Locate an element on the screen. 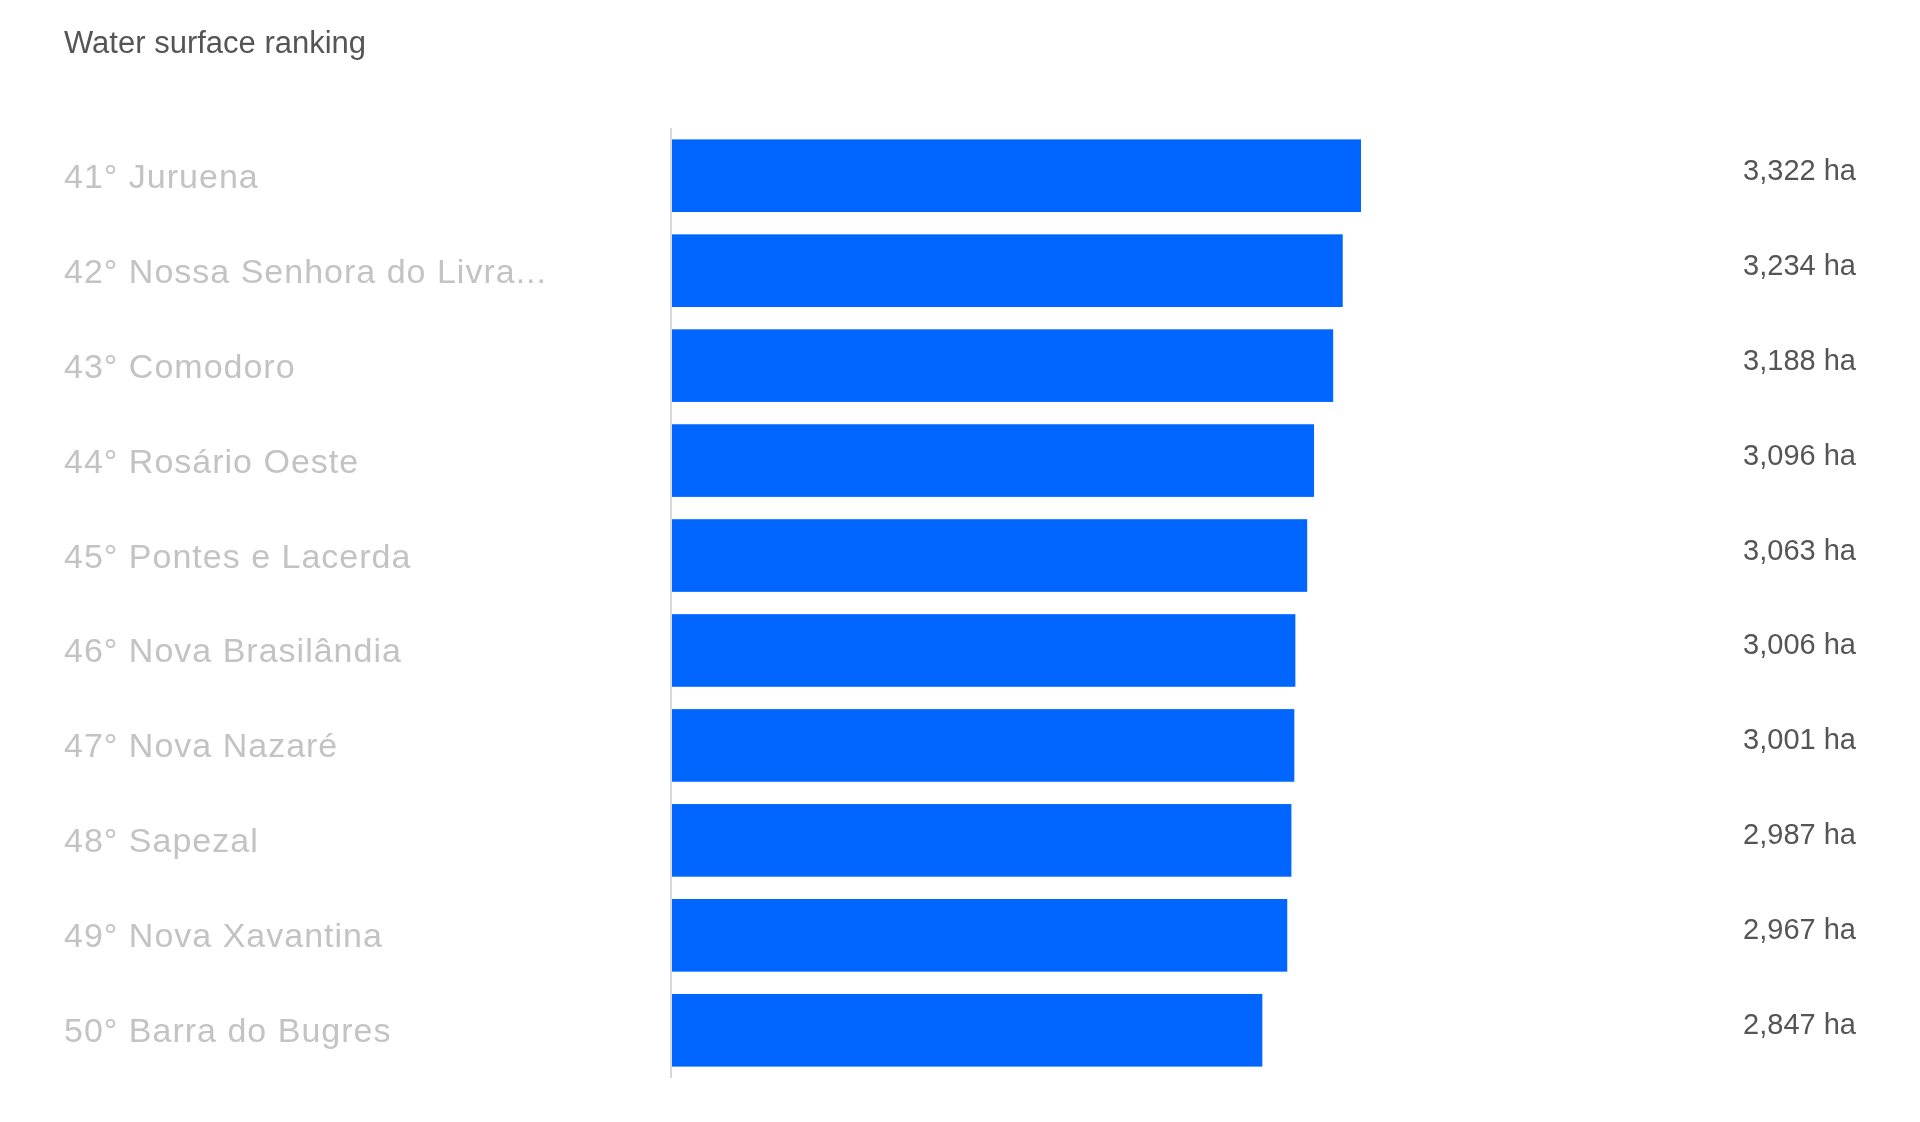 This screenshot has width=1920, height=1122. data-label: 2,847 ha is located at coordinates (1800, 1024).